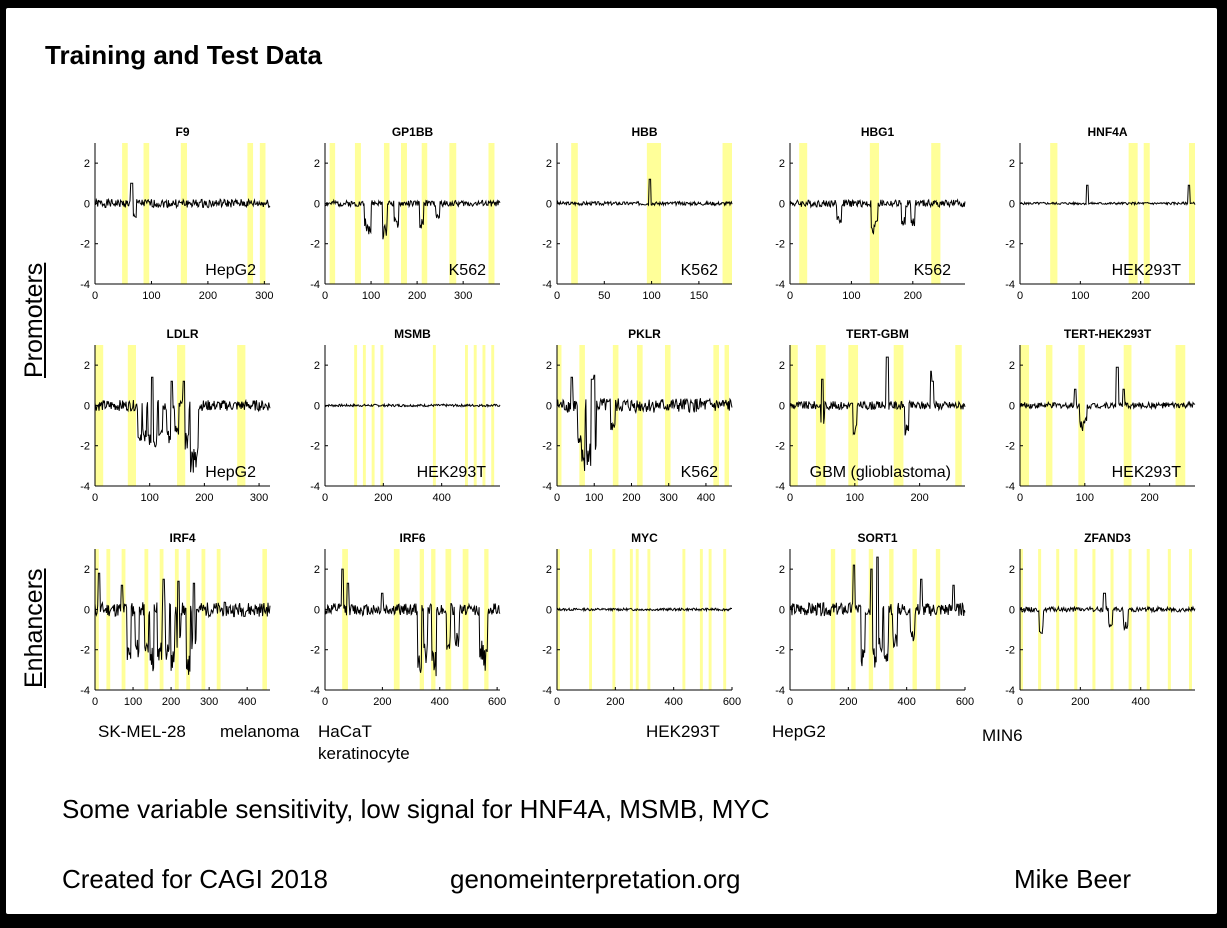 The height and width of the screenshot is (928, 1227). Describe the element at coordinates (637, 222) in the screenshot. I see `axes: 20-2-40 50 100 150` at that location.